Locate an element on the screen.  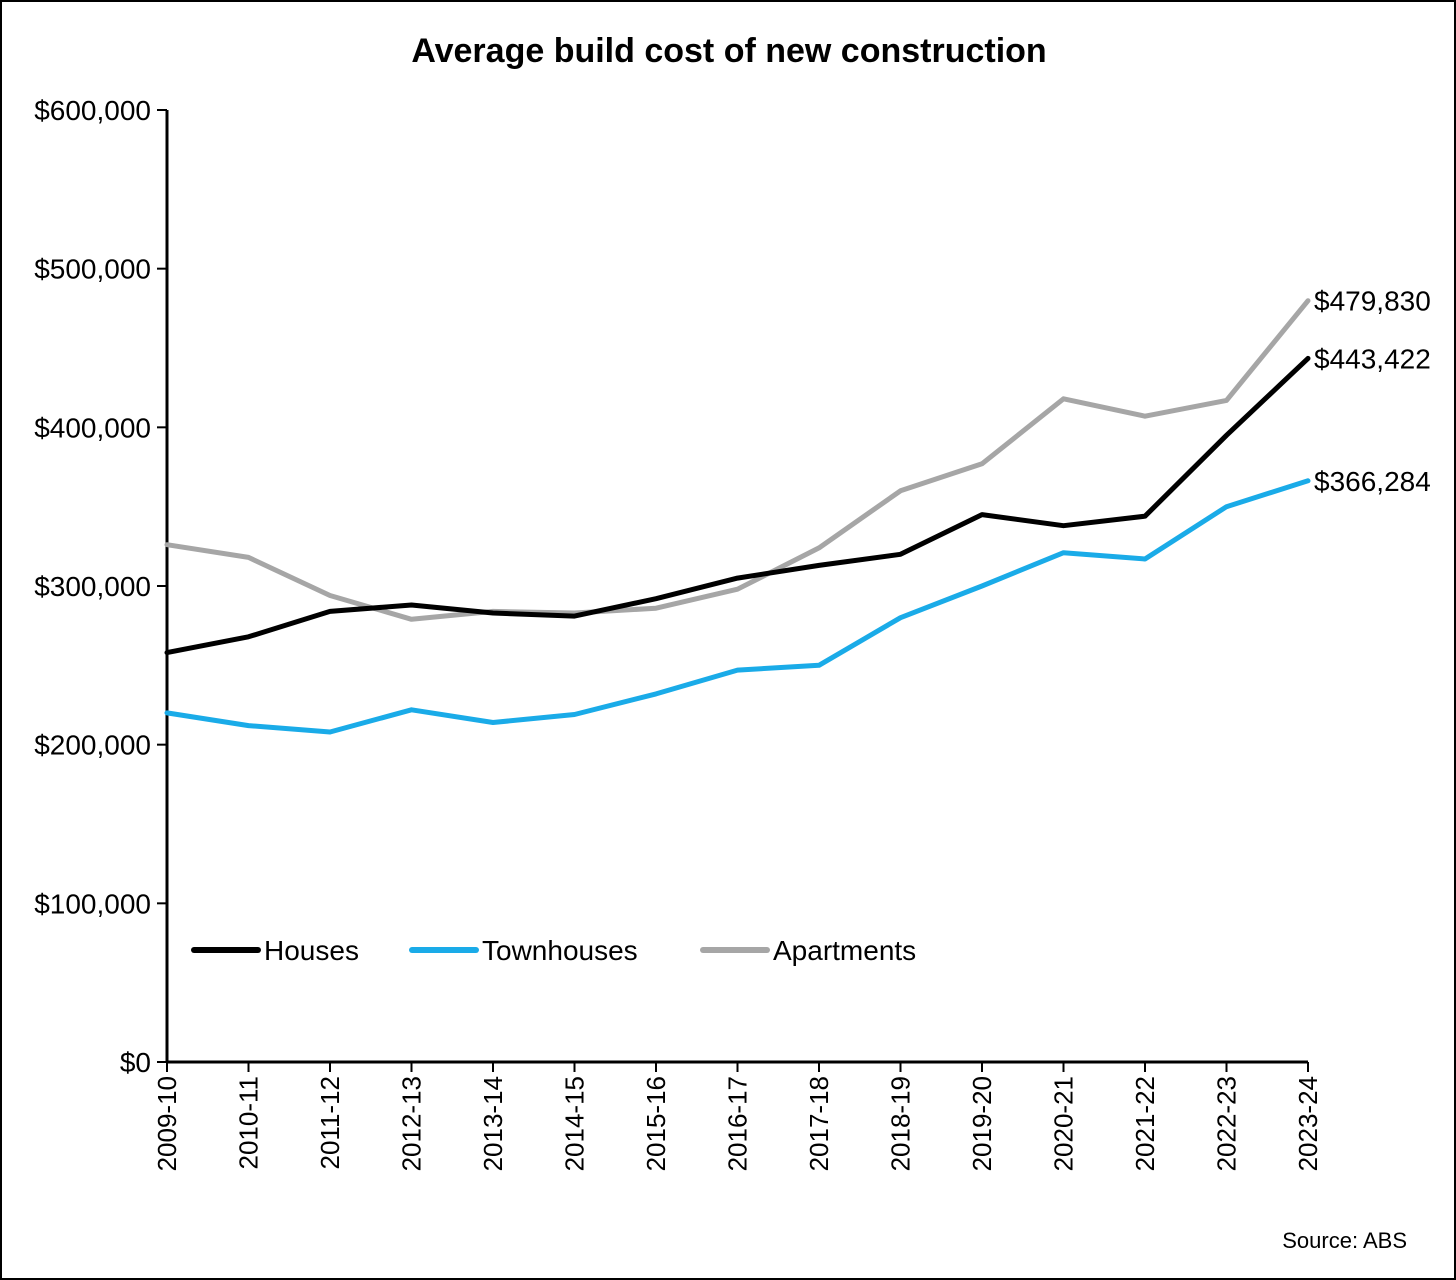
end-labels: $443,422 $366,284 $479,830 is located at coordinates (1372, 391).